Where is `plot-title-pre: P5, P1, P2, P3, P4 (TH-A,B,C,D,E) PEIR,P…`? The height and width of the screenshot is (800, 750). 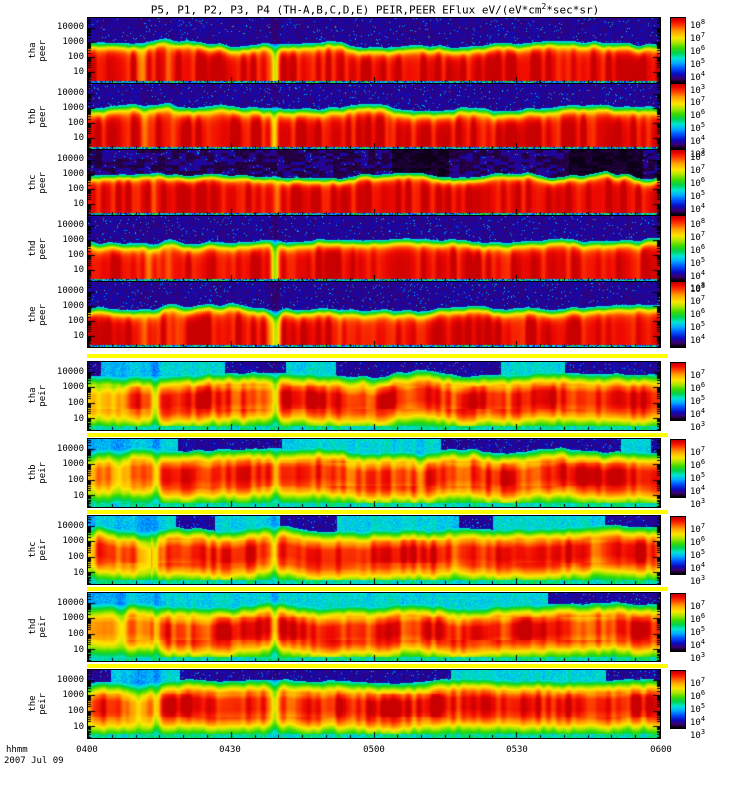 plot-title-pre: P5, P1, P2, P3, P4 (TH-A,B,C,D,E) PEIR,P… is located at coordinates (346, 10).